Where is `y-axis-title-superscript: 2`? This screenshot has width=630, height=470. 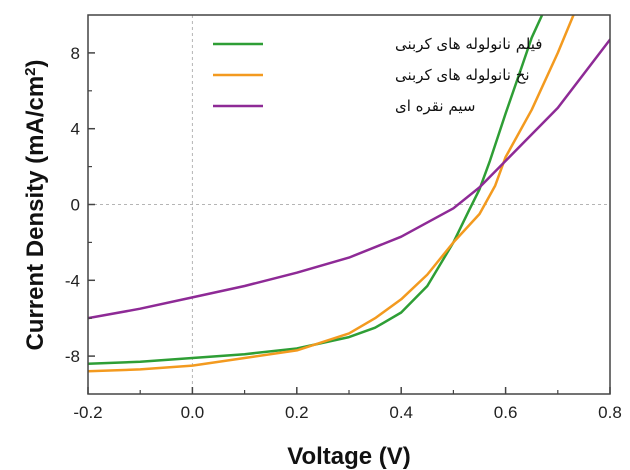
y-axis-title-superscript: 2 is located at coordinates (30, 71).